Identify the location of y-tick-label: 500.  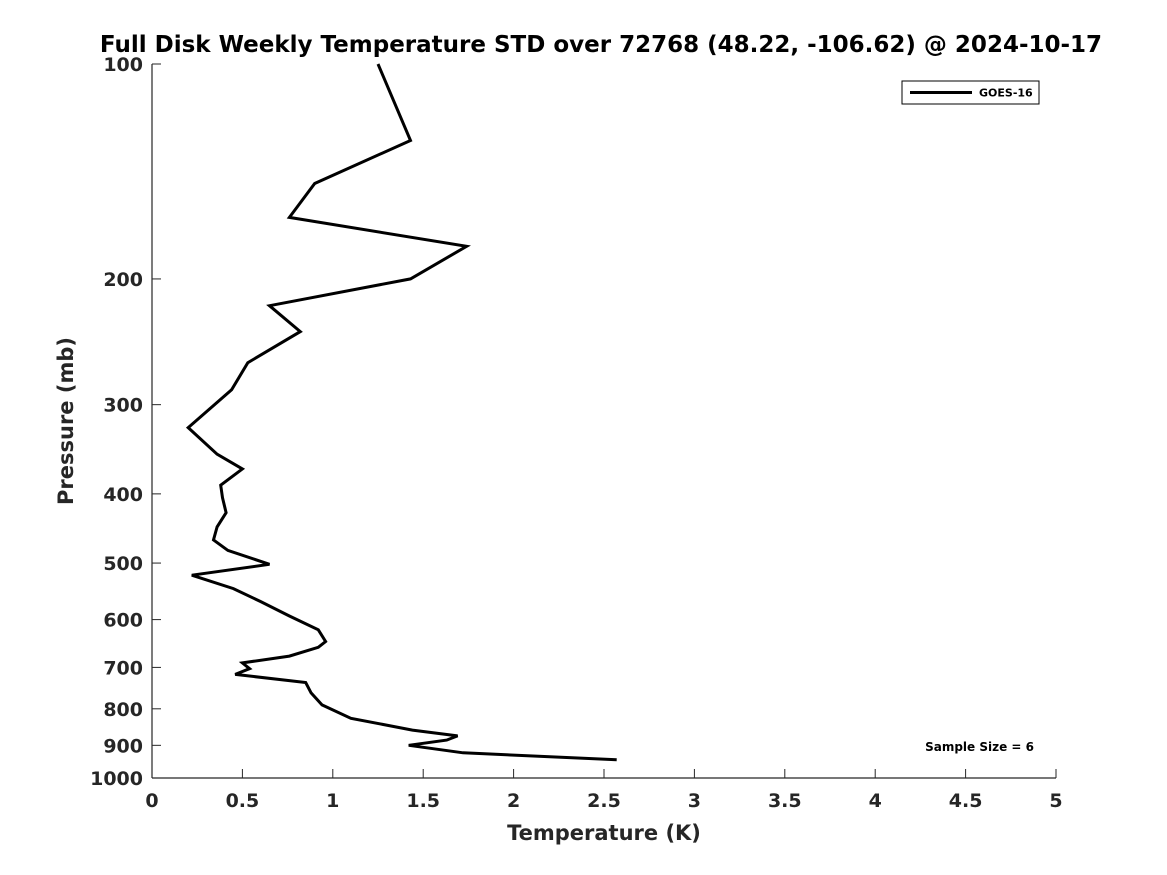
(123, 564).